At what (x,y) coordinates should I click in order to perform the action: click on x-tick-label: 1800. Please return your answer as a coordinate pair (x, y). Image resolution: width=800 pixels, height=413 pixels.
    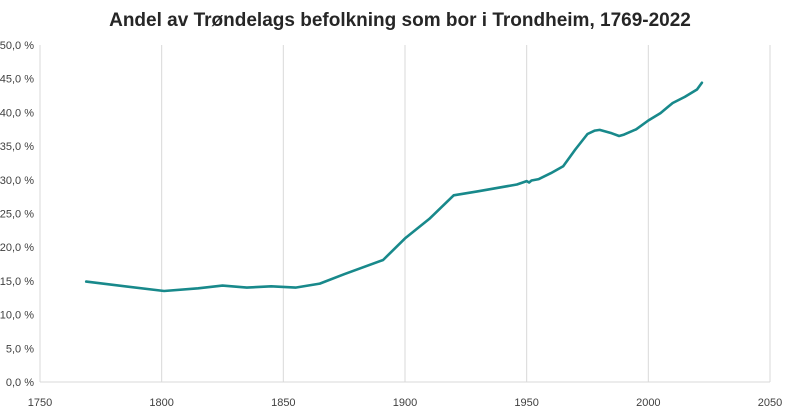
    Looking at the image, I should click on (161, 403).